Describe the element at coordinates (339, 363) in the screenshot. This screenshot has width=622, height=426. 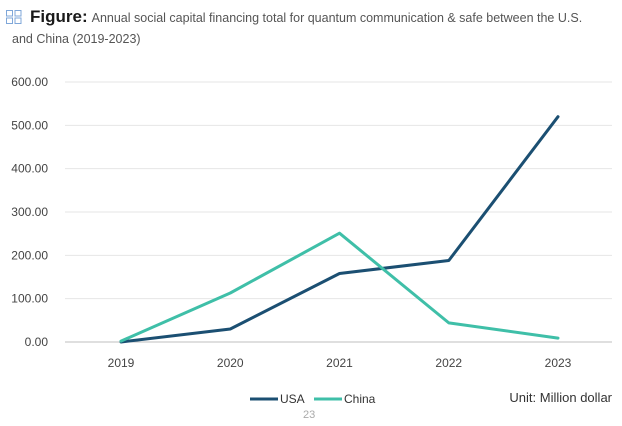
I see `x-tick-label: 2021` at that location.